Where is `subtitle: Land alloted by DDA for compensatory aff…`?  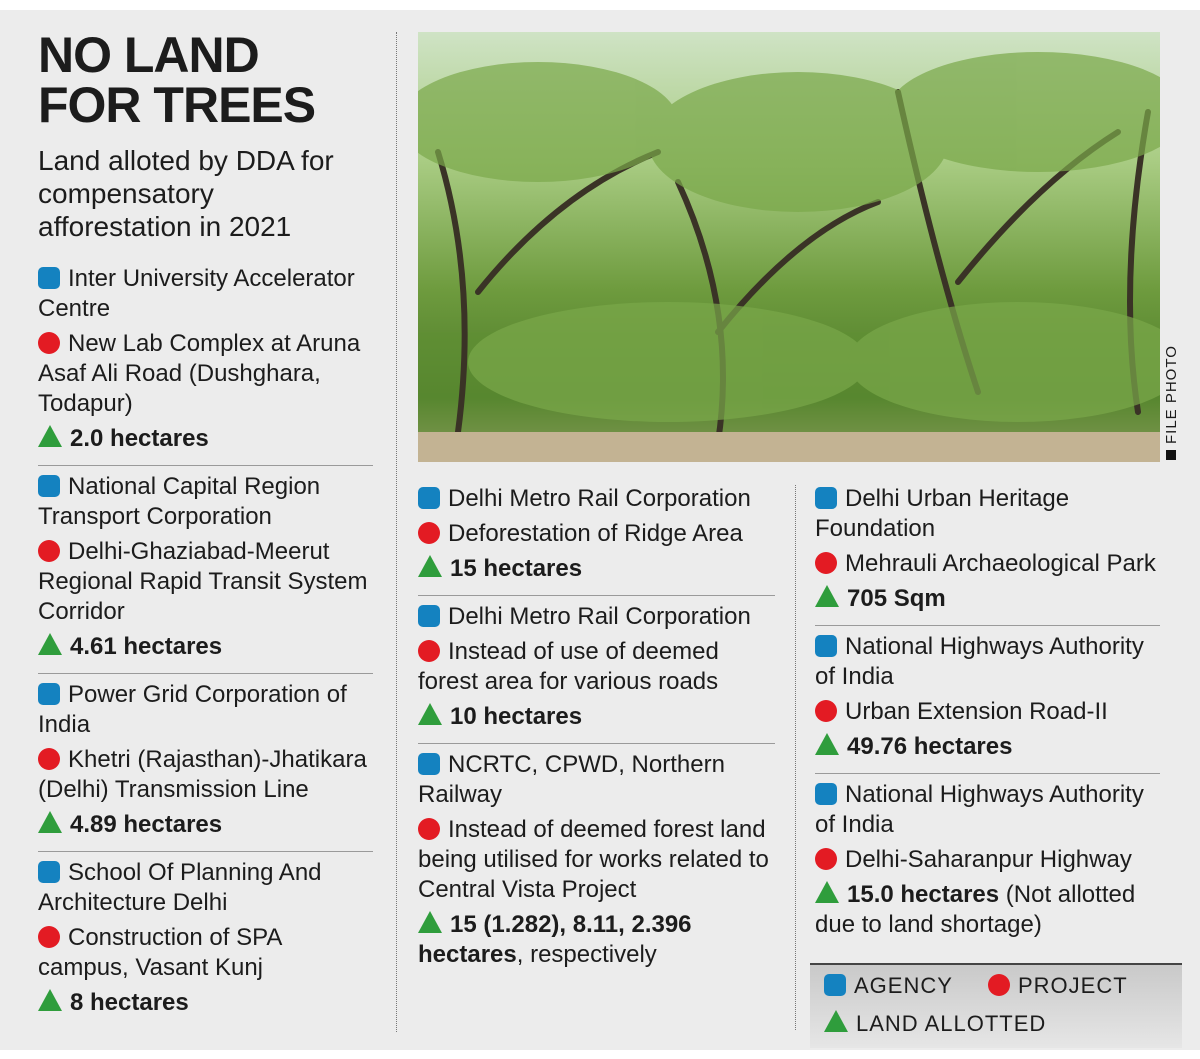 subtitle: Land alloted by DDA for compensatory aff… is located at coordinates (186, 193).